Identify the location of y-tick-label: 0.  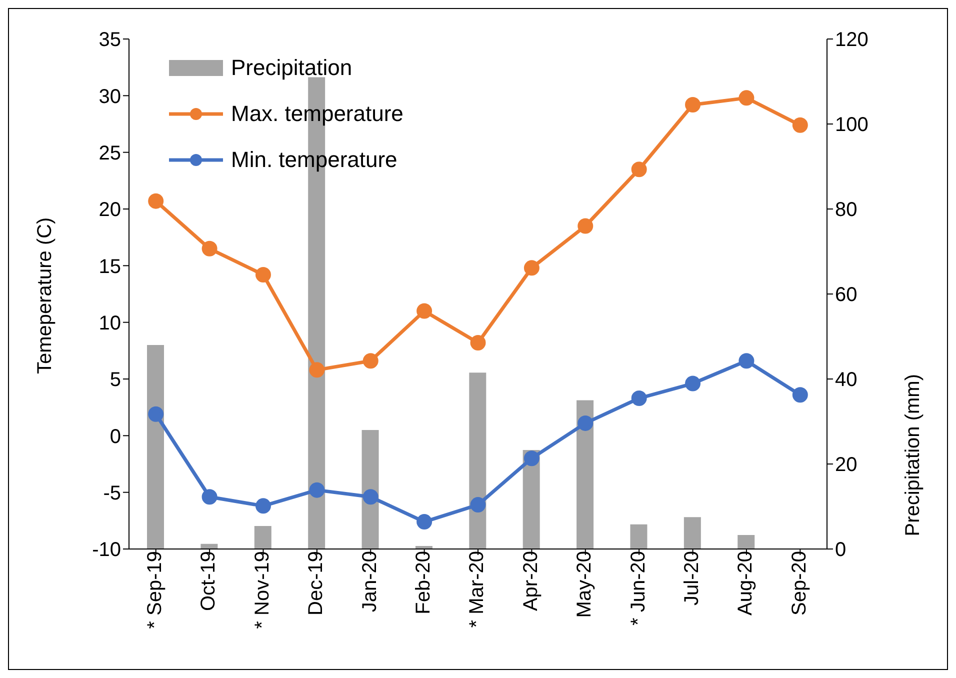
(115, 437).